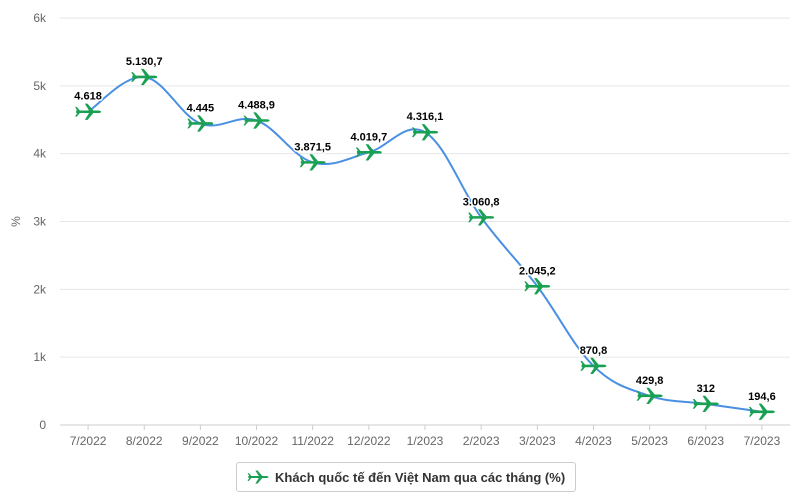 The image size is (800, 500). I want to click on y-tick-label: 2k, so click(40, 289).